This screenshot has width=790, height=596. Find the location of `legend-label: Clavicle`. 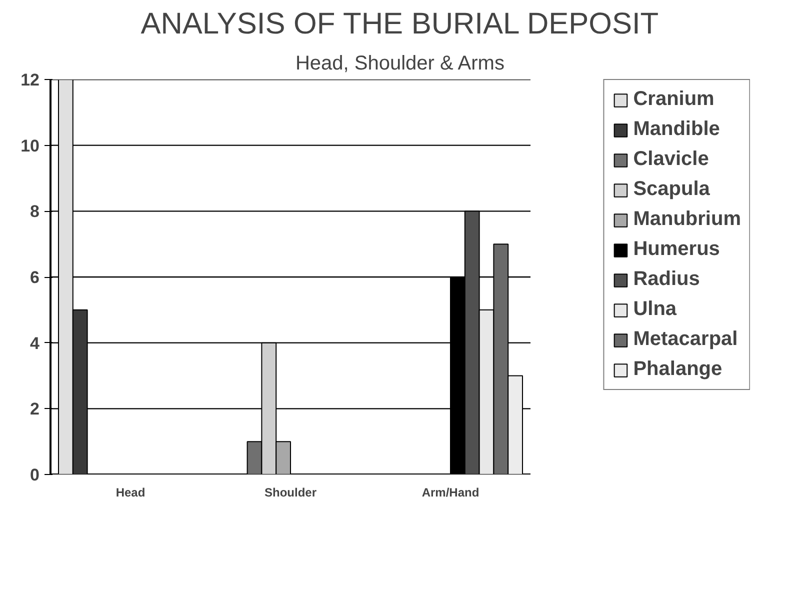

legend-label: Clavicle is located at coordinates (671, 159).